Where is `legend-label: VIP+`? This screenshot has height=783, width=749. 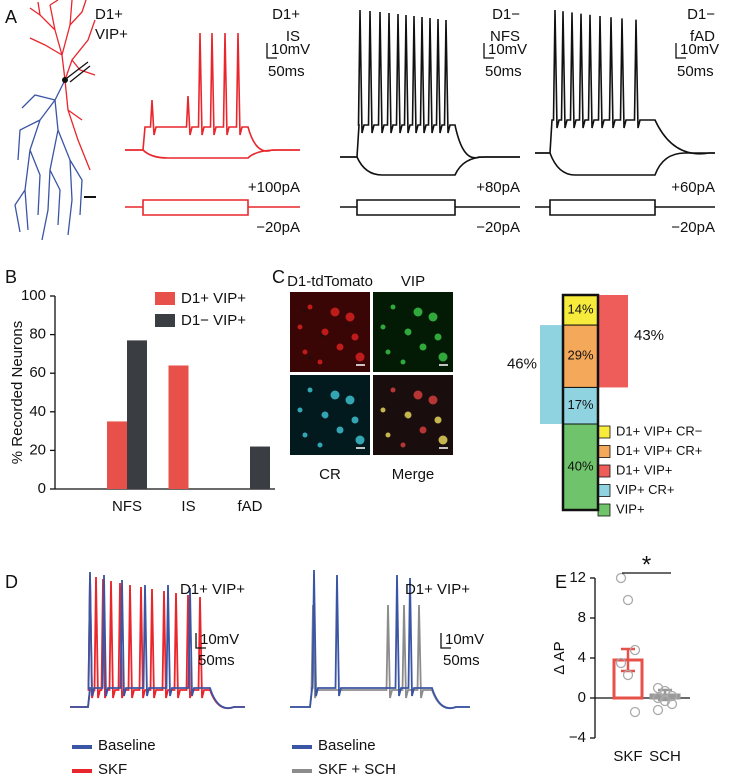 legend-label: VIP+ is located at coordinates (630, 508).